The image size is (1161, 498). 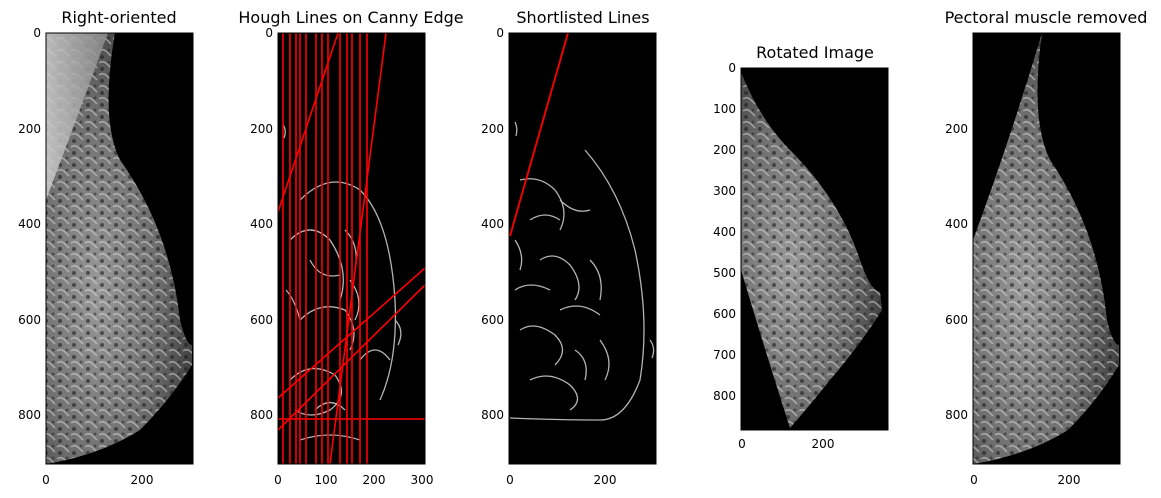 What do you see at coordinates (326, 480) in the screenshot?
I see `x-tick: 100` at bounding box center [326, 480].